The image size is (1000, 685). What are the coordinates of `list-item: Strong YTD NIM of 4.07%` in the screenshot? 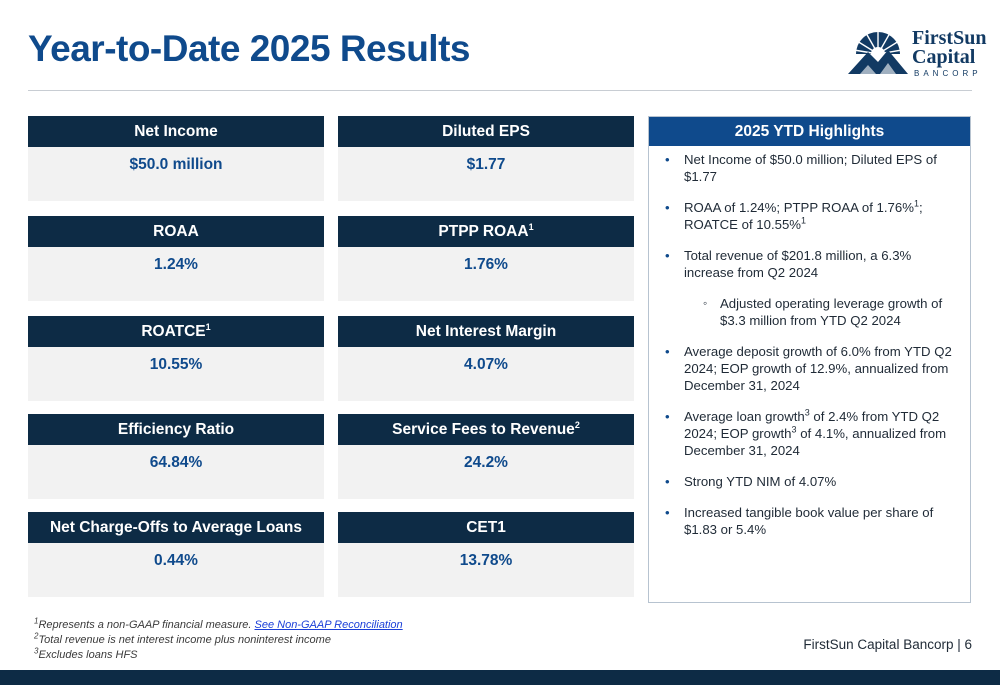 It's located at (810, 481).